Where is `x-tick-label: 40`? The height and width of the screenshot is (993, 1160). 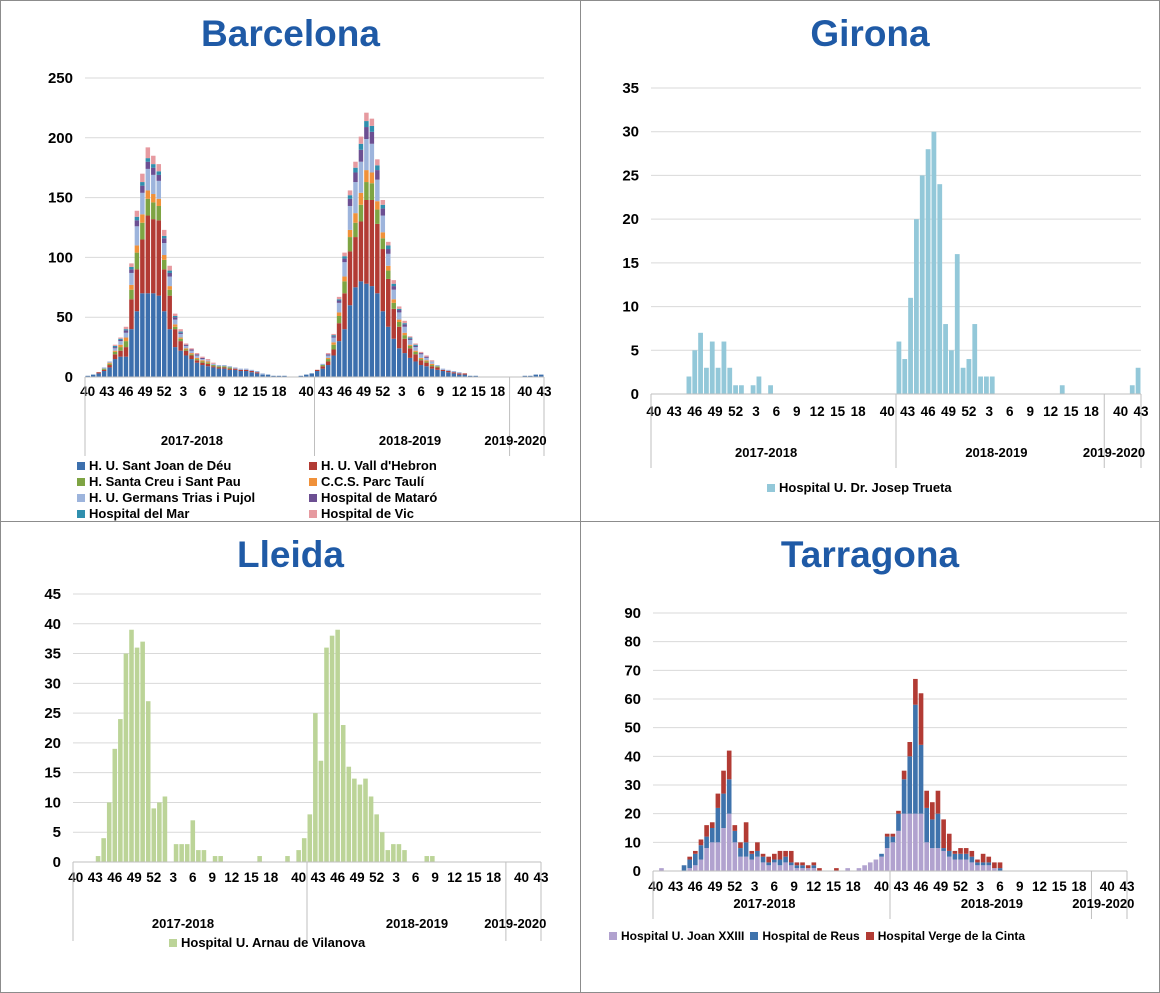 x-tick-label: 40 is located at coordinates (653, 411).